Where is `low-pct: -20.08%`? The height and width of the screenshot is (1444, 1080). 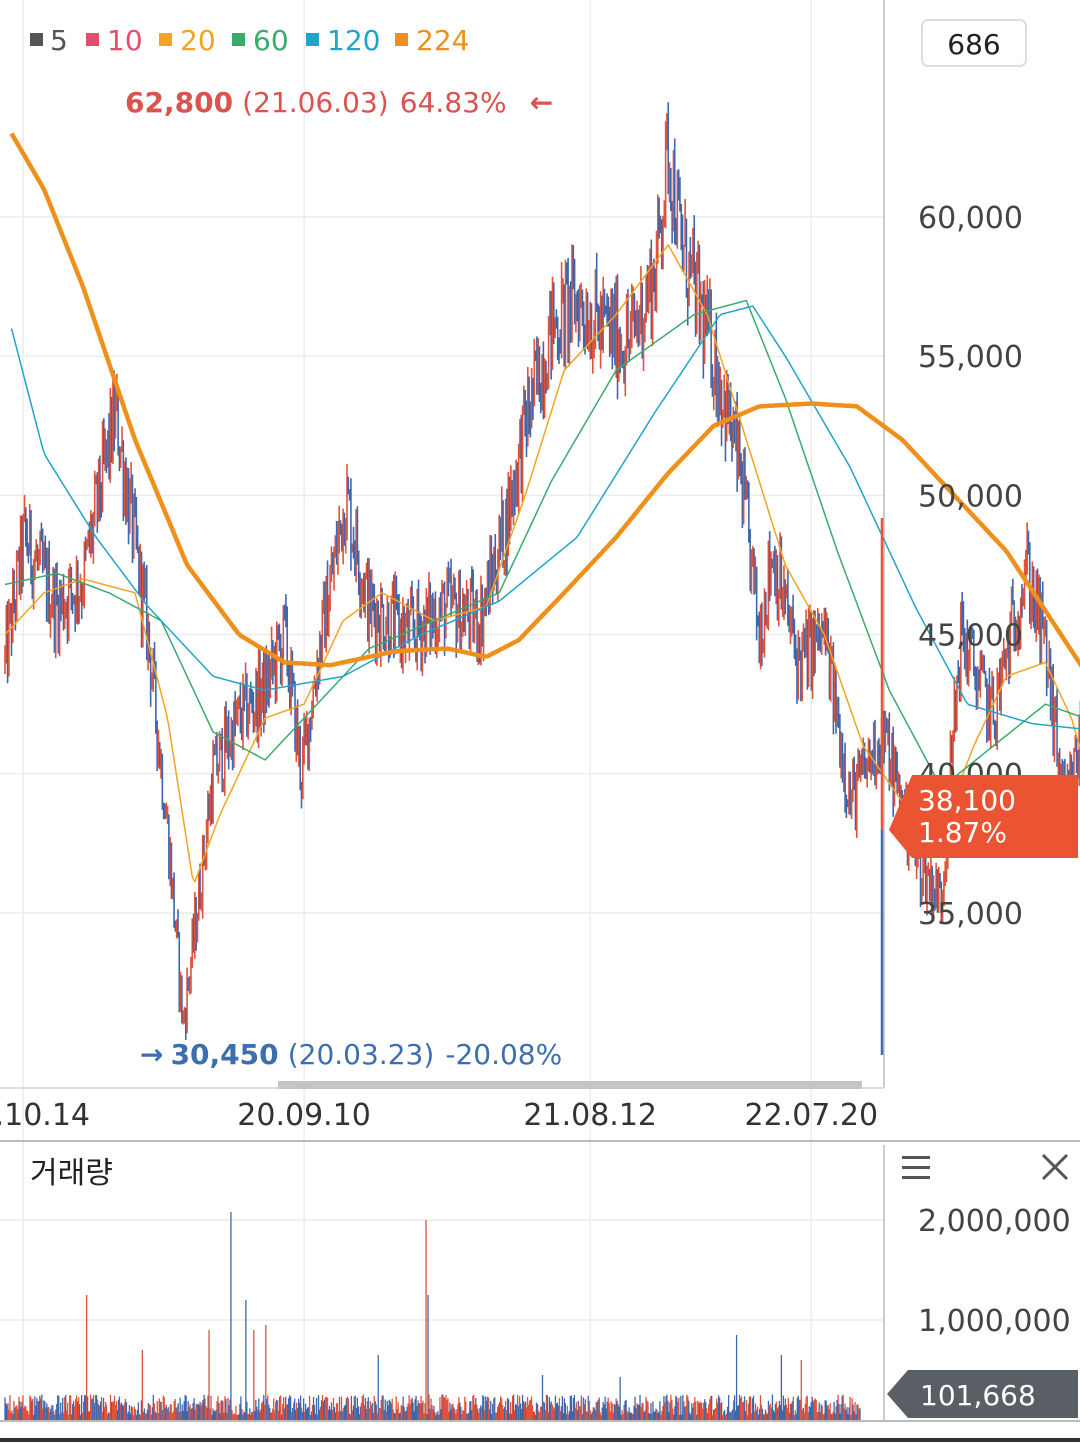 low-pct: -20.08% is located at coordinates (503, 1054).